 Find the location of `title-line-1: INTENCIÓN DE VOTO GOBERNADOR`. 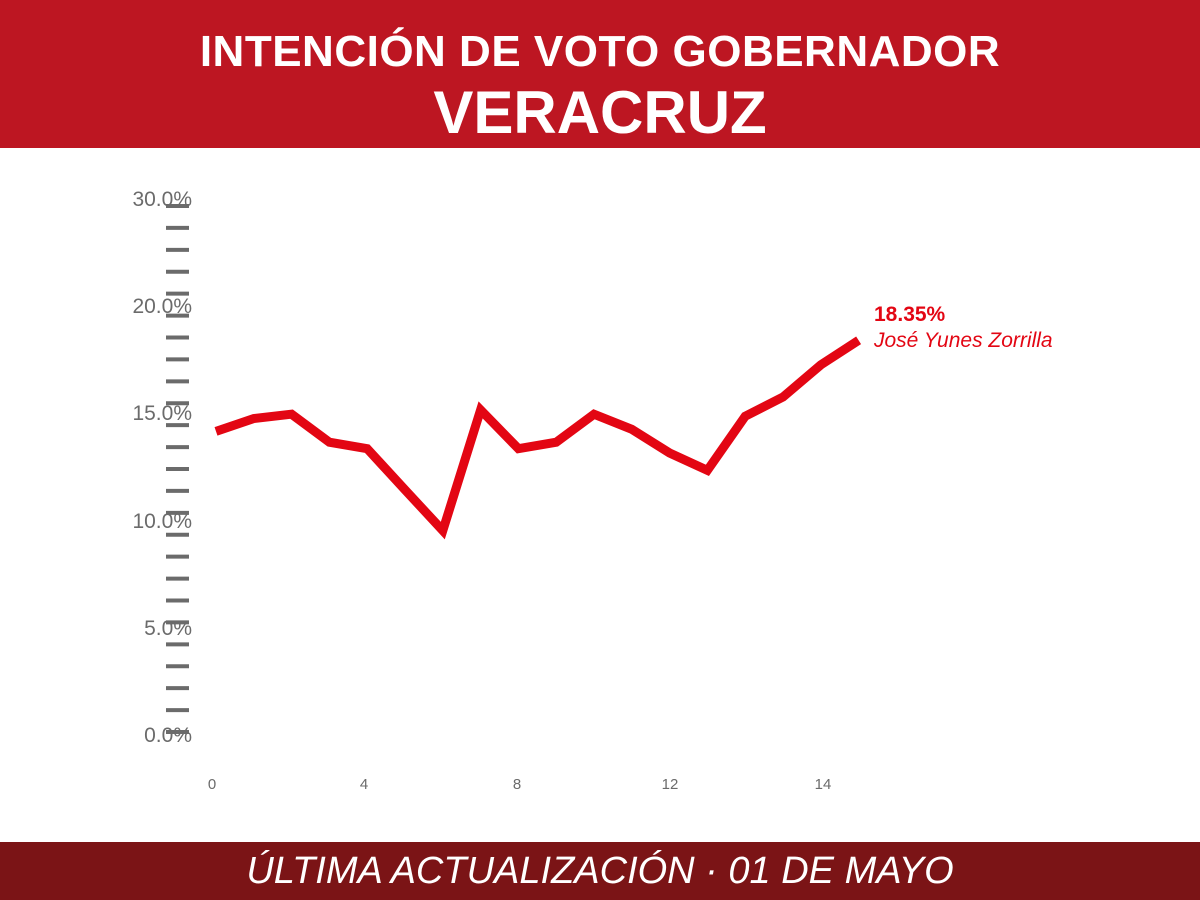

title-line-1: INTENCIÓN DE VOTO GOBERNADOR is located at coordinates (600, 51).